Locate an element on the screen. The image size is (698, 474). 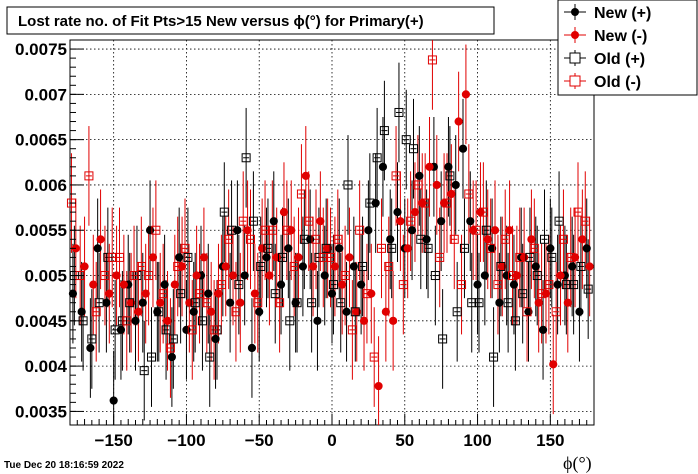
y-tick-label: 0.006 is located at coordinates (45, 185).